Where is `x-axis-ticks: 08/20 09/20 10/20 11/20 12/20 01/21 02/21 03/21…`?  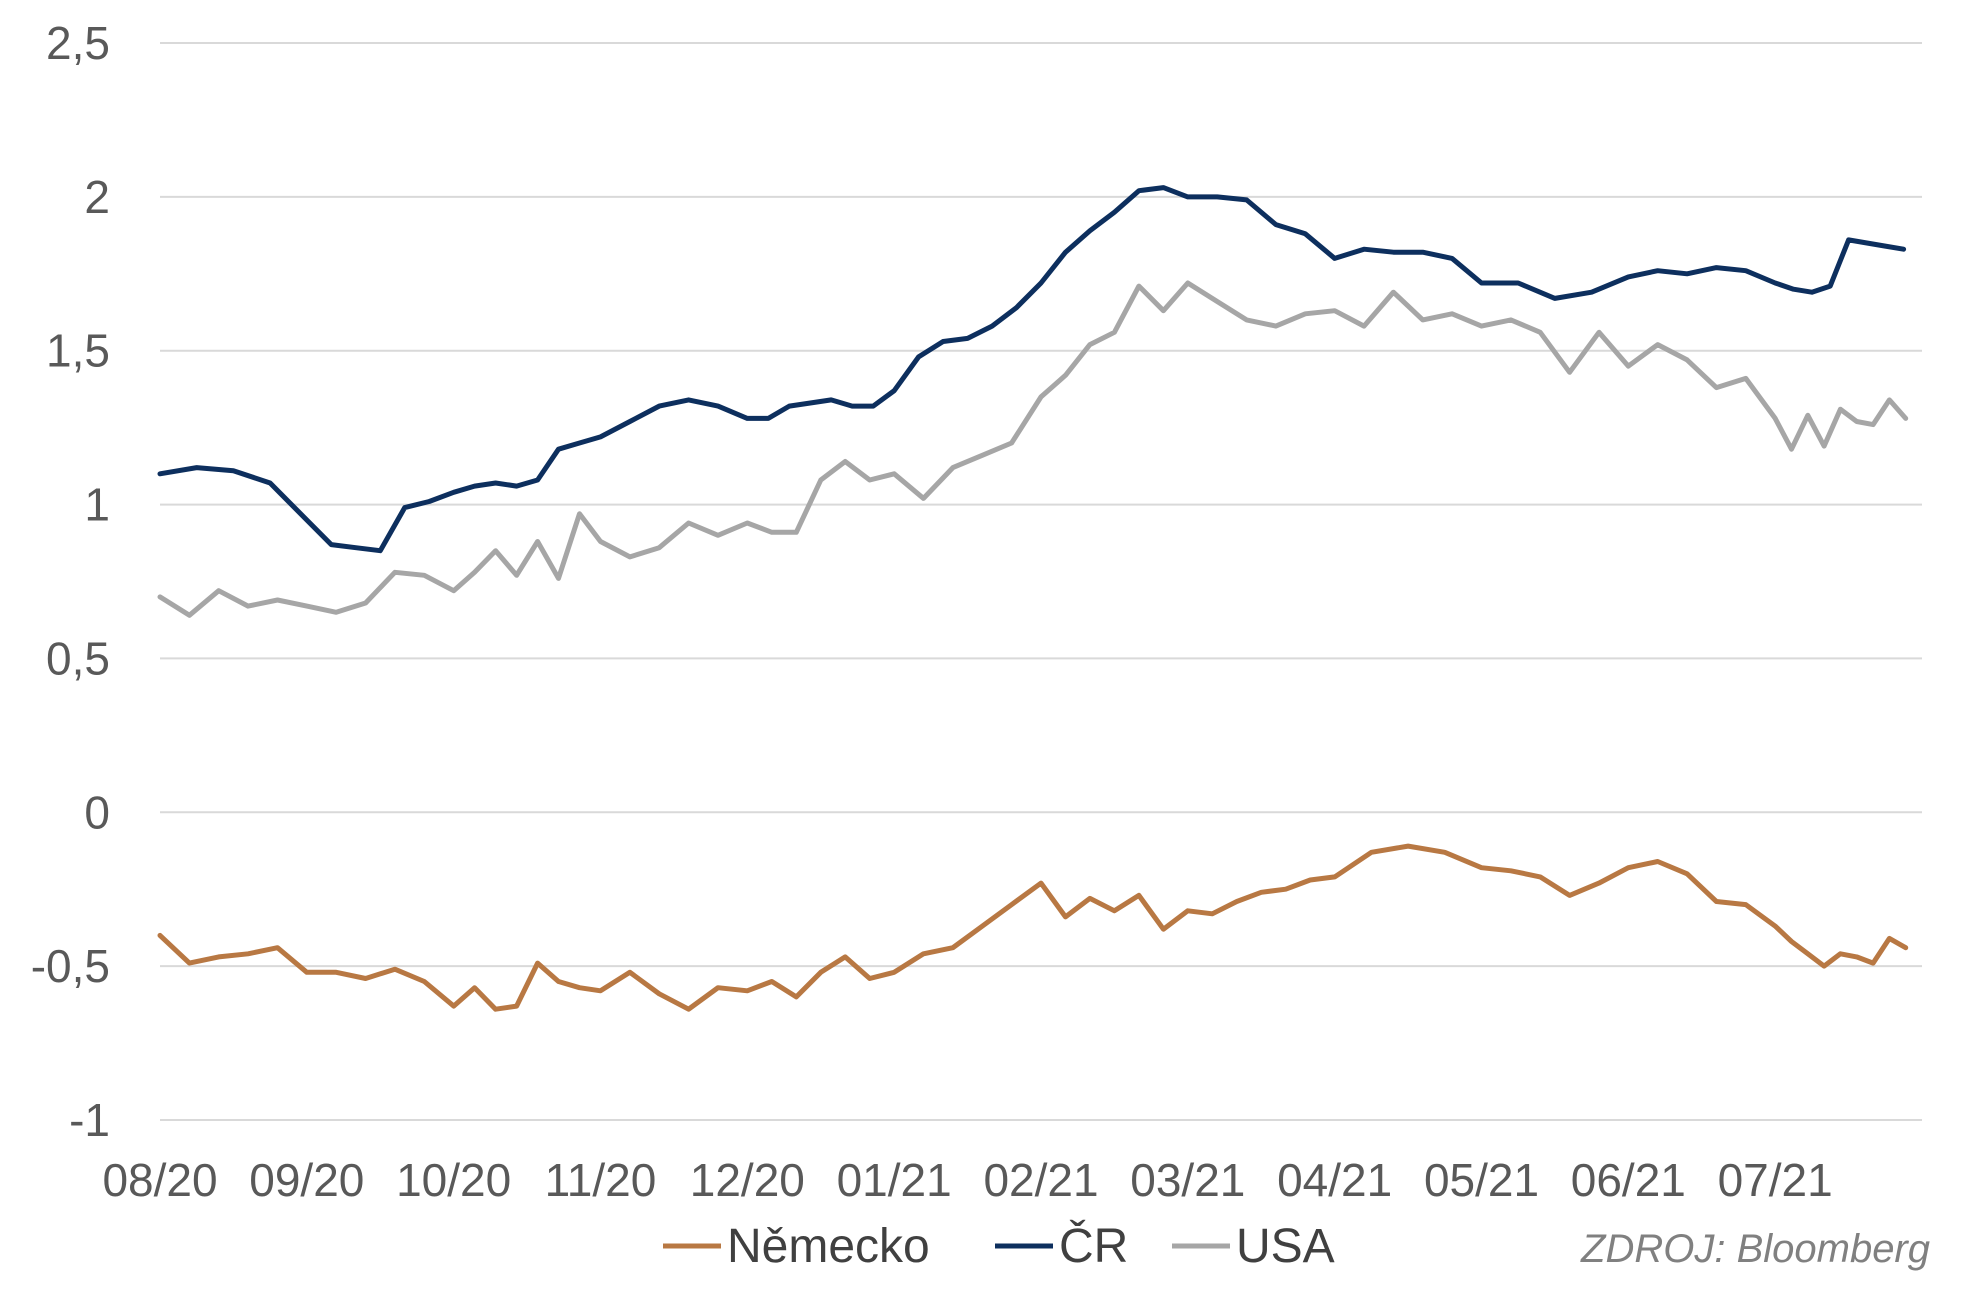
x-axis-ticks: 08/20 09/20 10/20 11/20 12/20 01/21 02/21 03/21… is located at coordinates (967, 1180).